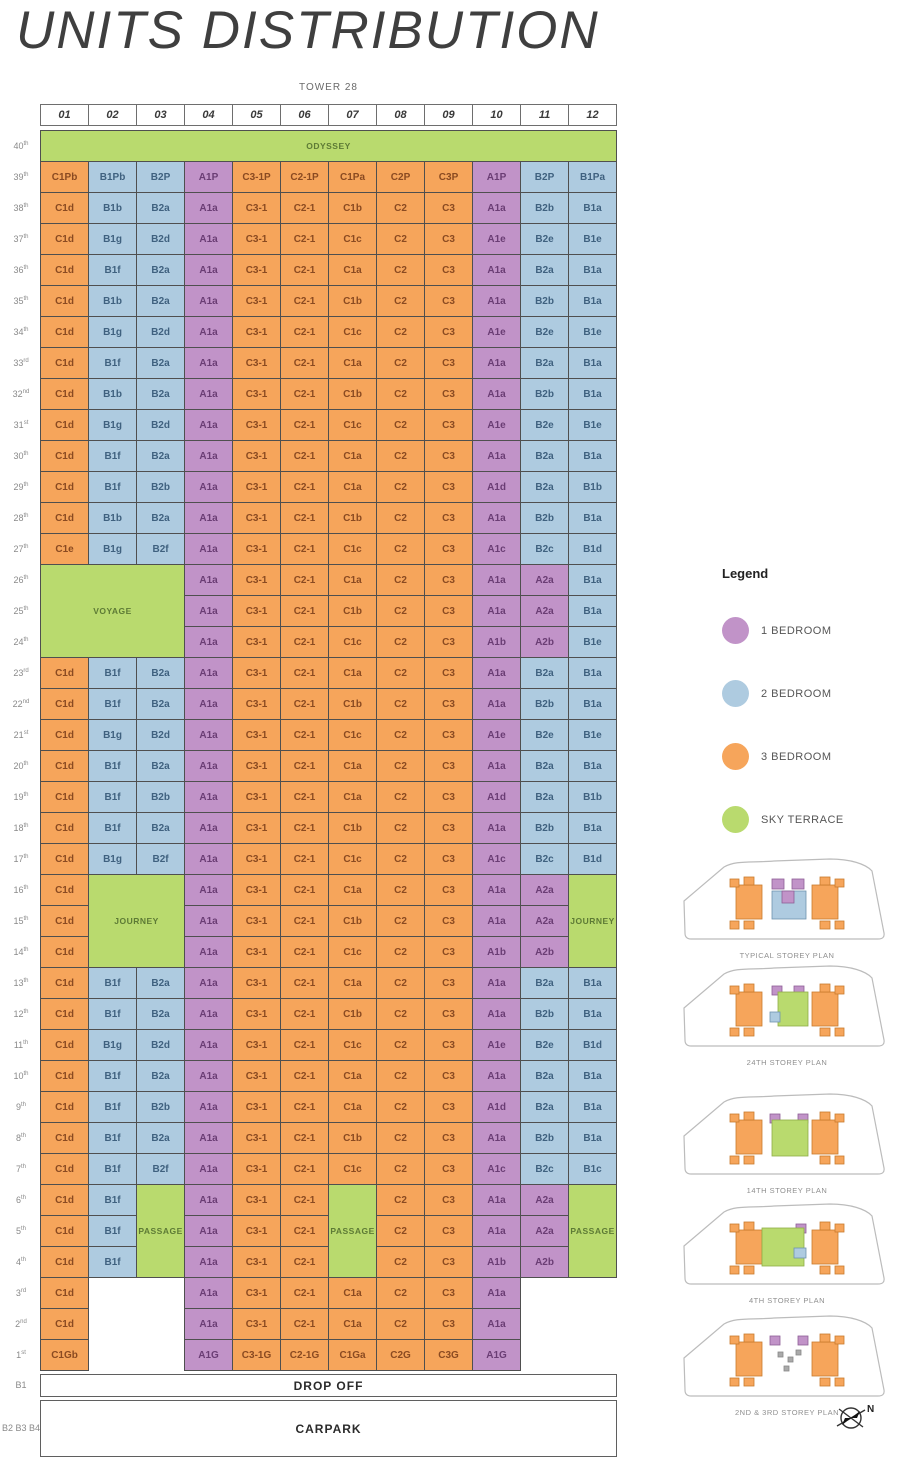 The image size is (900, 1460). I want to click on unit-cell-3bed: C1c, so click(353, 642).